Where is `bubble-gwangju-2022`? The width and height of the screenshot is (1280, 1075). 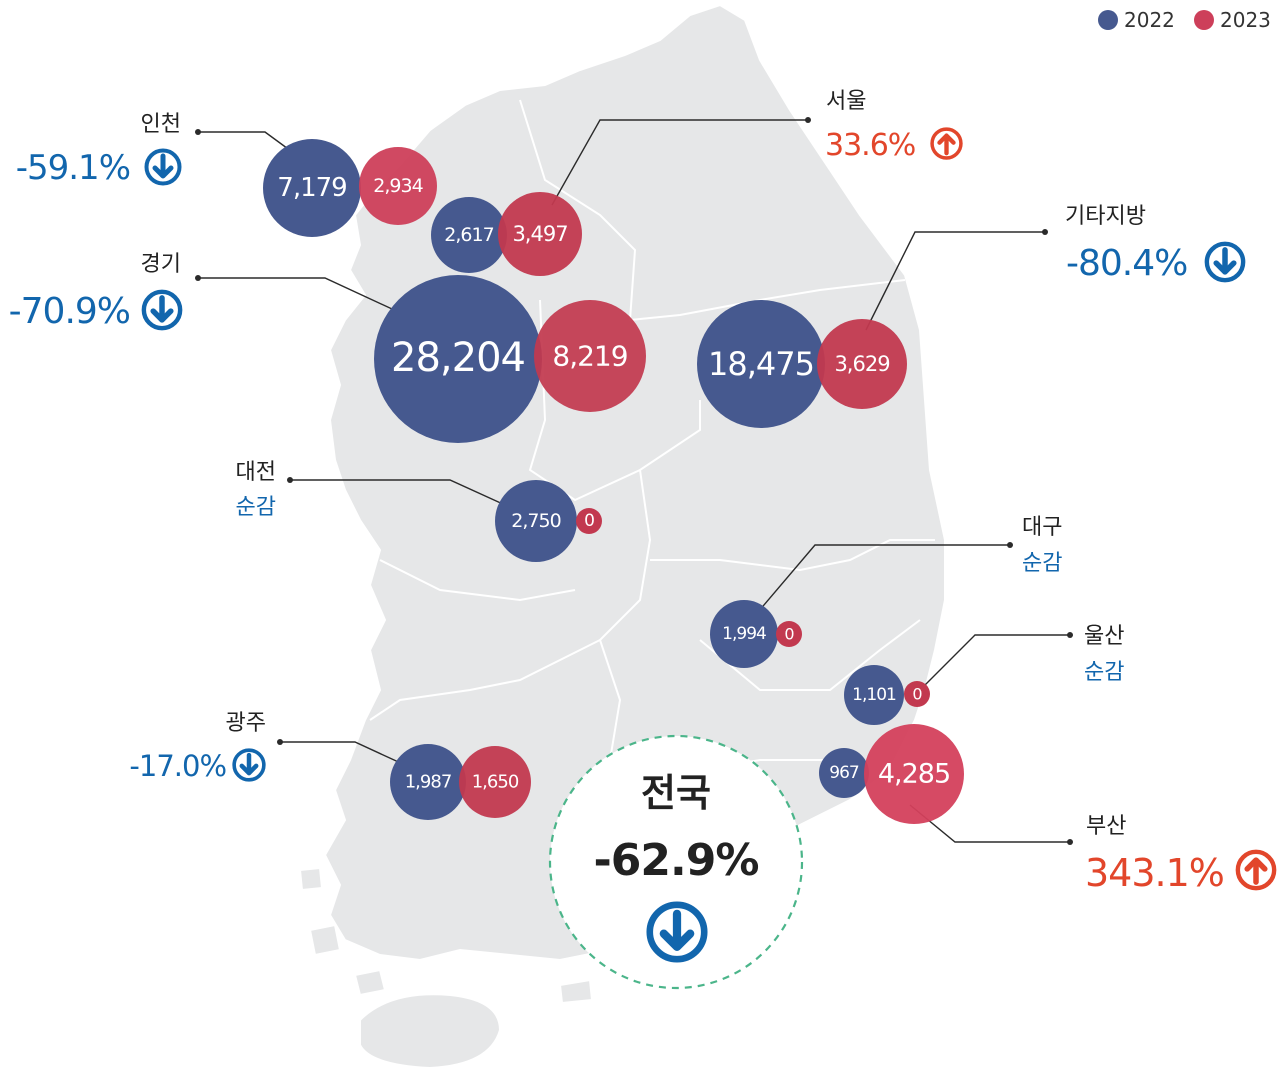 bubble-gwangju-2022 is located at coordinates (428, 782).